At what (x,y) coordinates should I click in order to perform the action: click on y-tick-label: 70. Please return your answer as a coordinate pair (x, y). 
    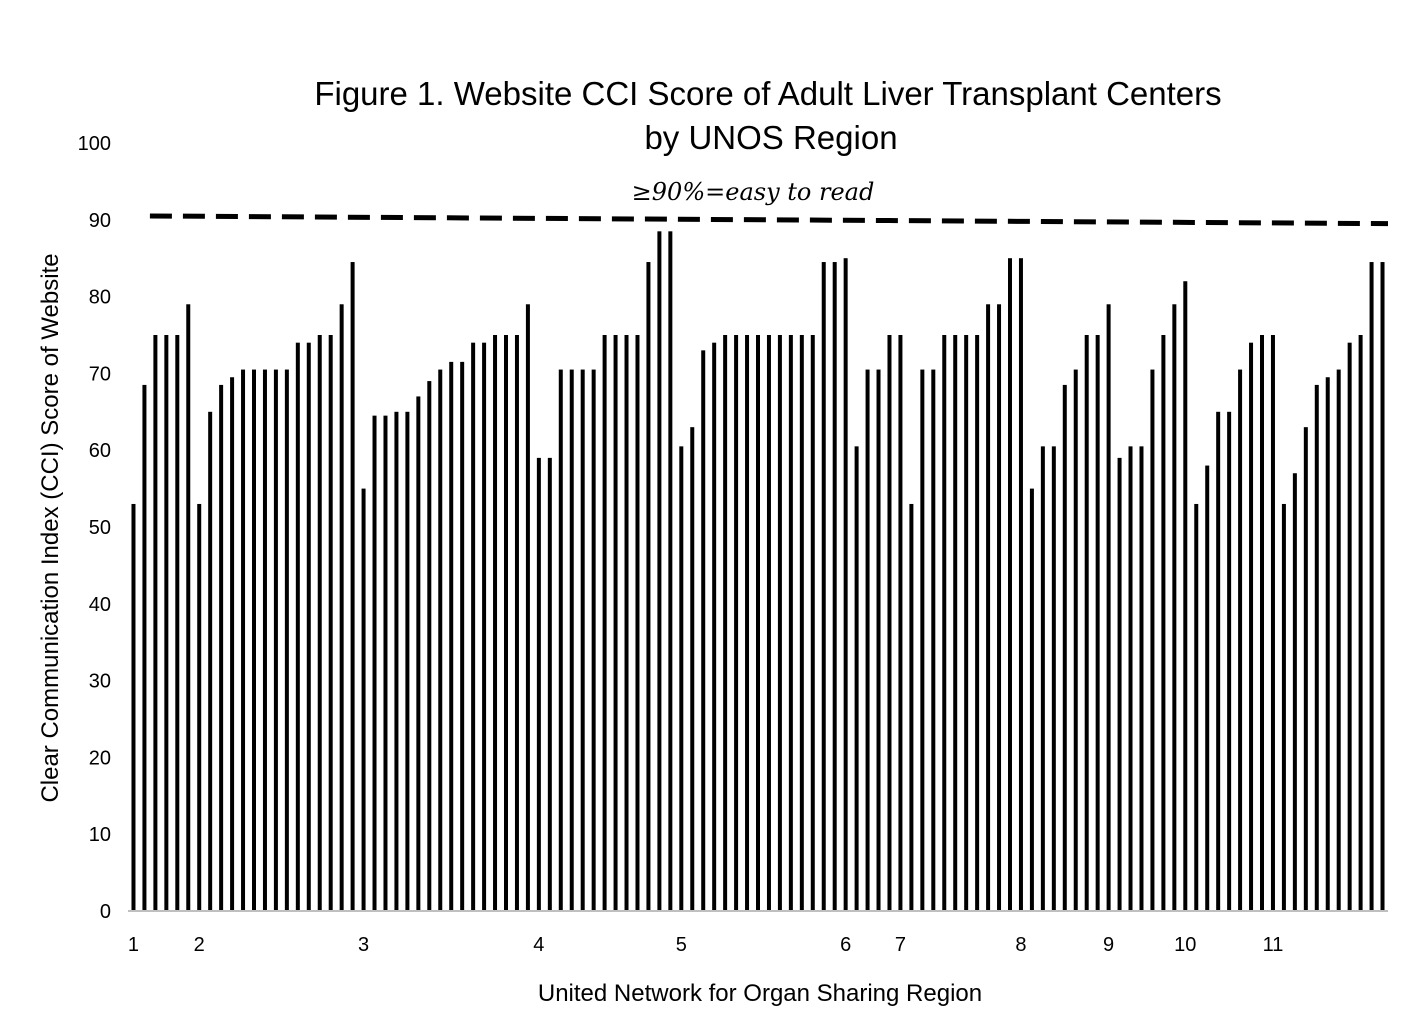
    Looking at the image, I should click on (100, 374).